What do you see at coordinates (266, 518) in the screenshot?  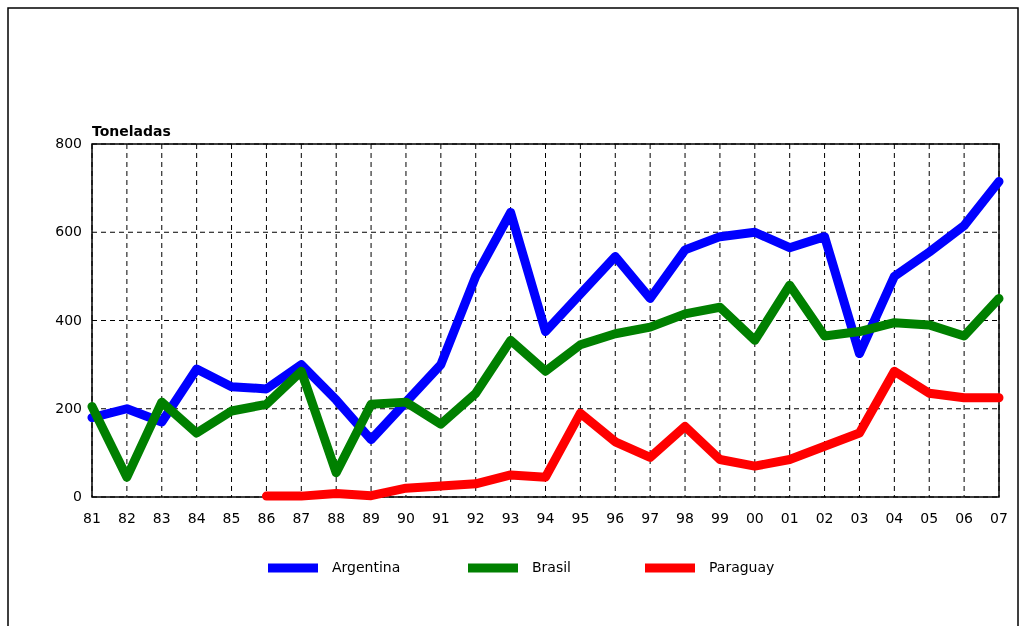 I see `x-tick-label: 86` at bounding box center [266, 518].